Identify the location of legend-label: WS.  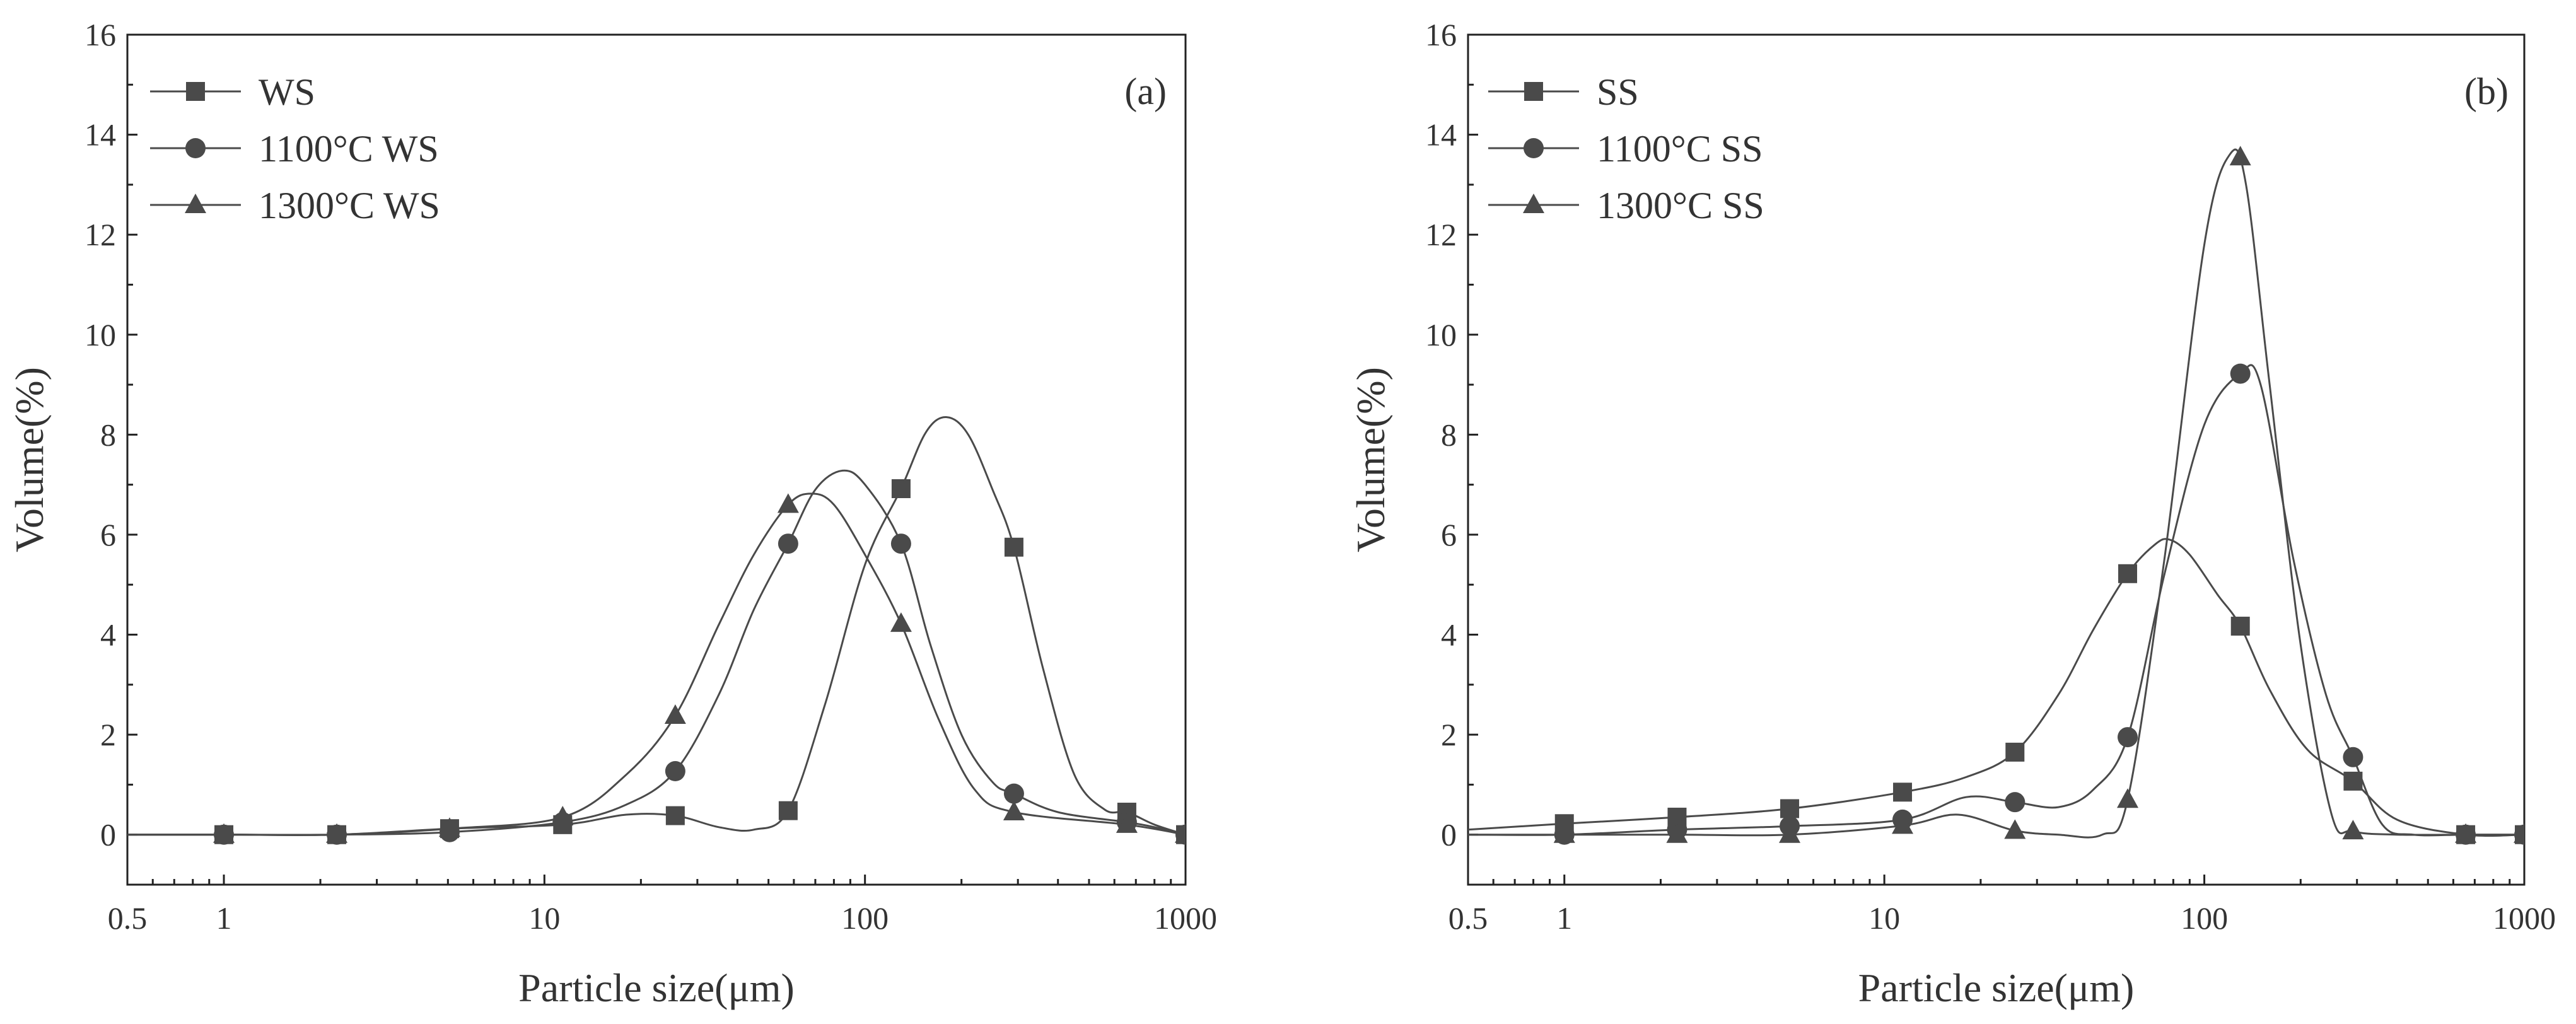
(287, 92).